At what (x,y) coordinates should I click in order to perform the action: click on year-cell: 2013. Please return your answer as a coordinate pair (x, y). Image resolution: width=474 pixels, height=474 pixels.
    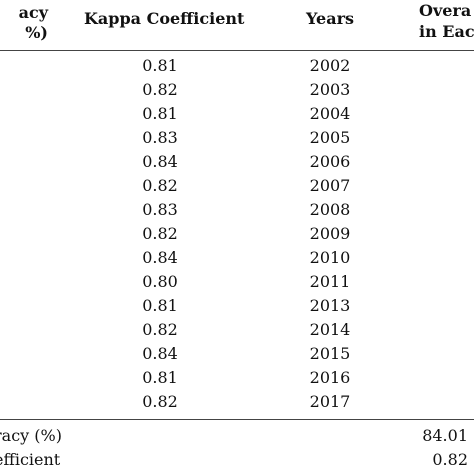
    Looking at the image, I should click on (330, 305).